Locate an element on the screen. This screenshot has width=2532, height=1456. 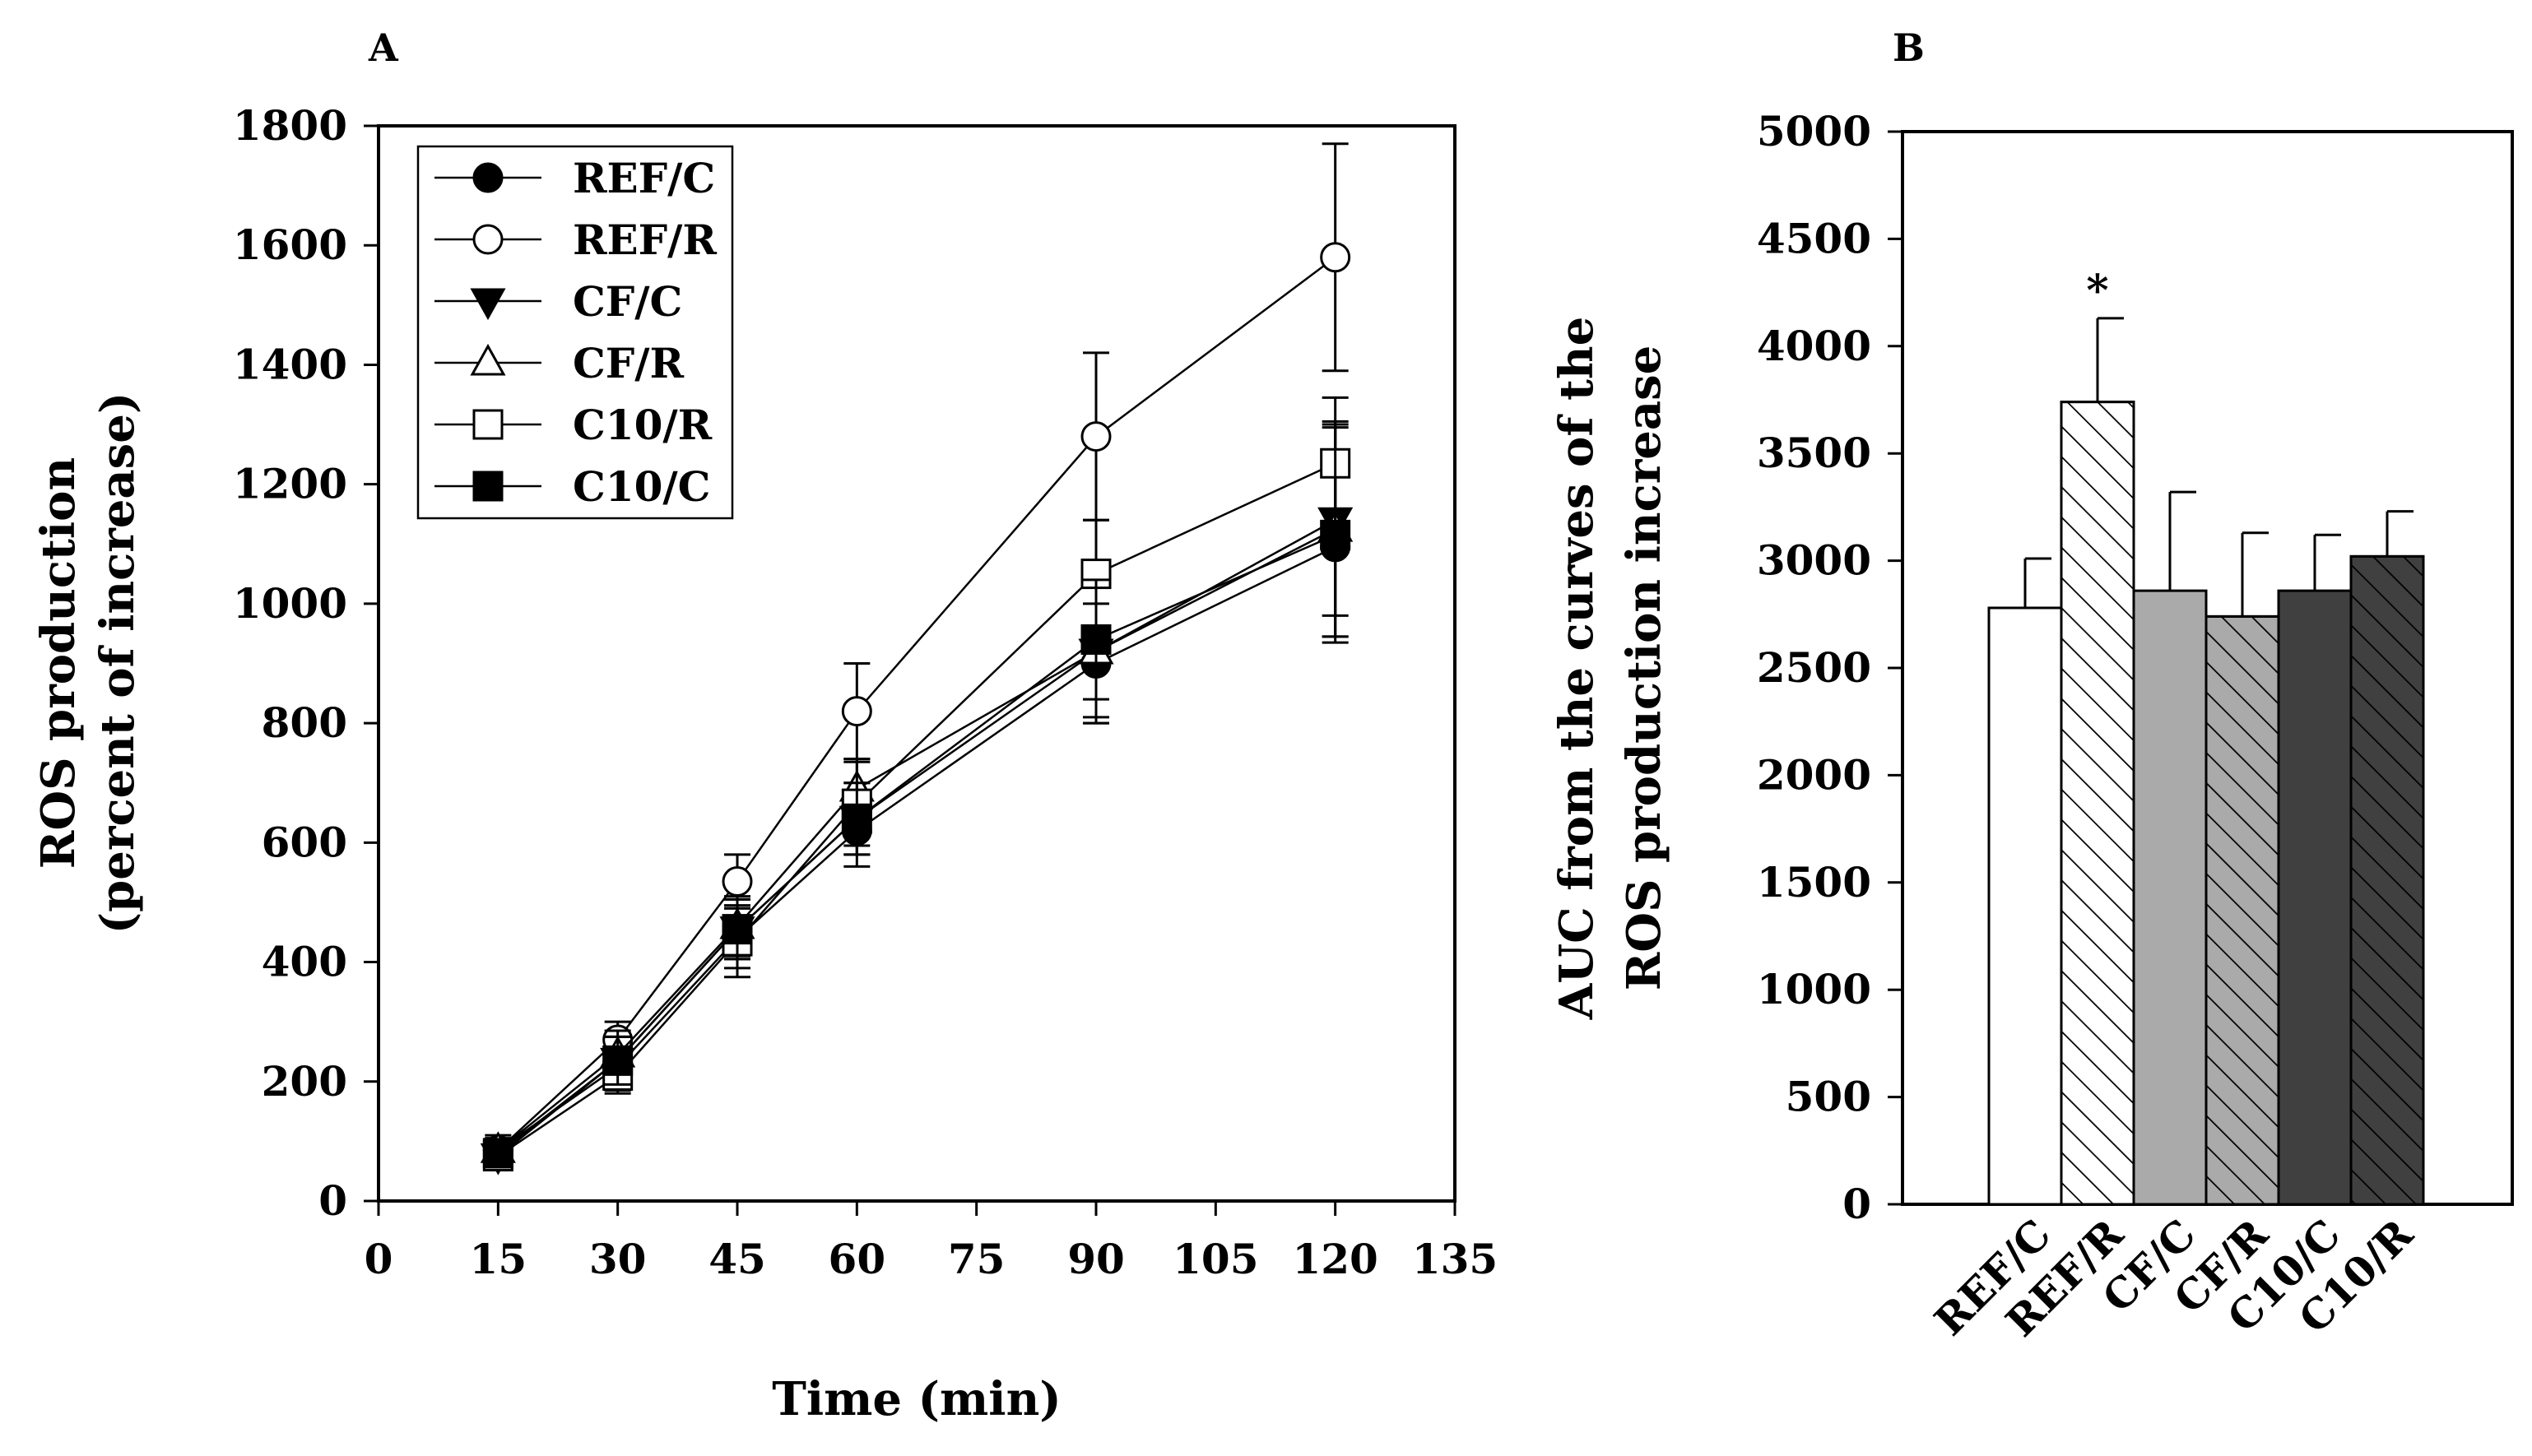
bar-fill-cf-c is located at coordinates (2170, 897).